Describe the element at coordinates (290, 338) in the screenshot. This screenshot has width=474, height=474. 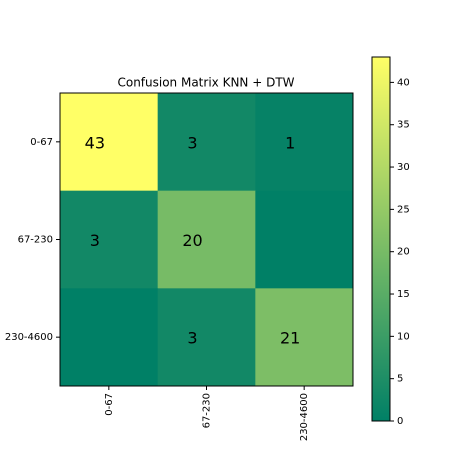
I see `cell-label: 21` at that location.